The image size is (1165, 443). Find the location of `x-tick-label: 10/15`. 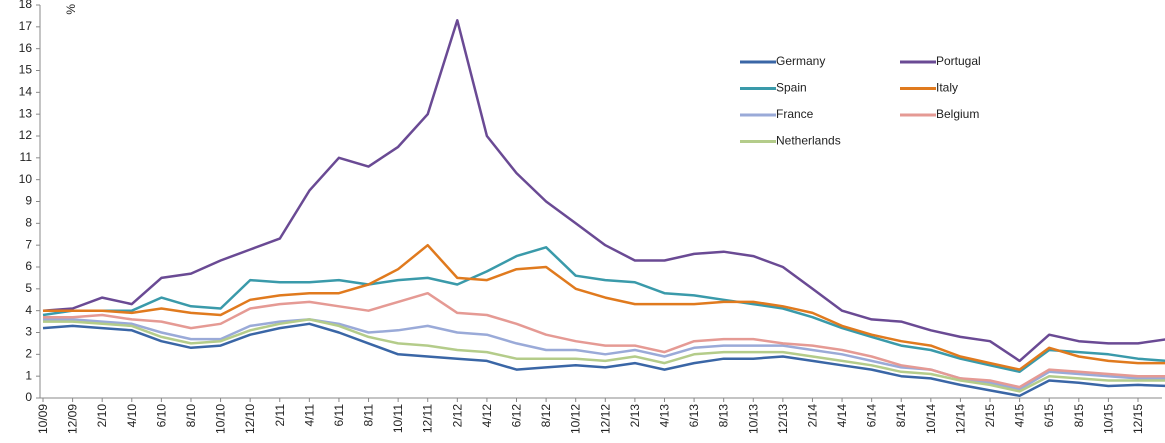

x-tick-label: 10/15 is located at coordinates (1108, 419).